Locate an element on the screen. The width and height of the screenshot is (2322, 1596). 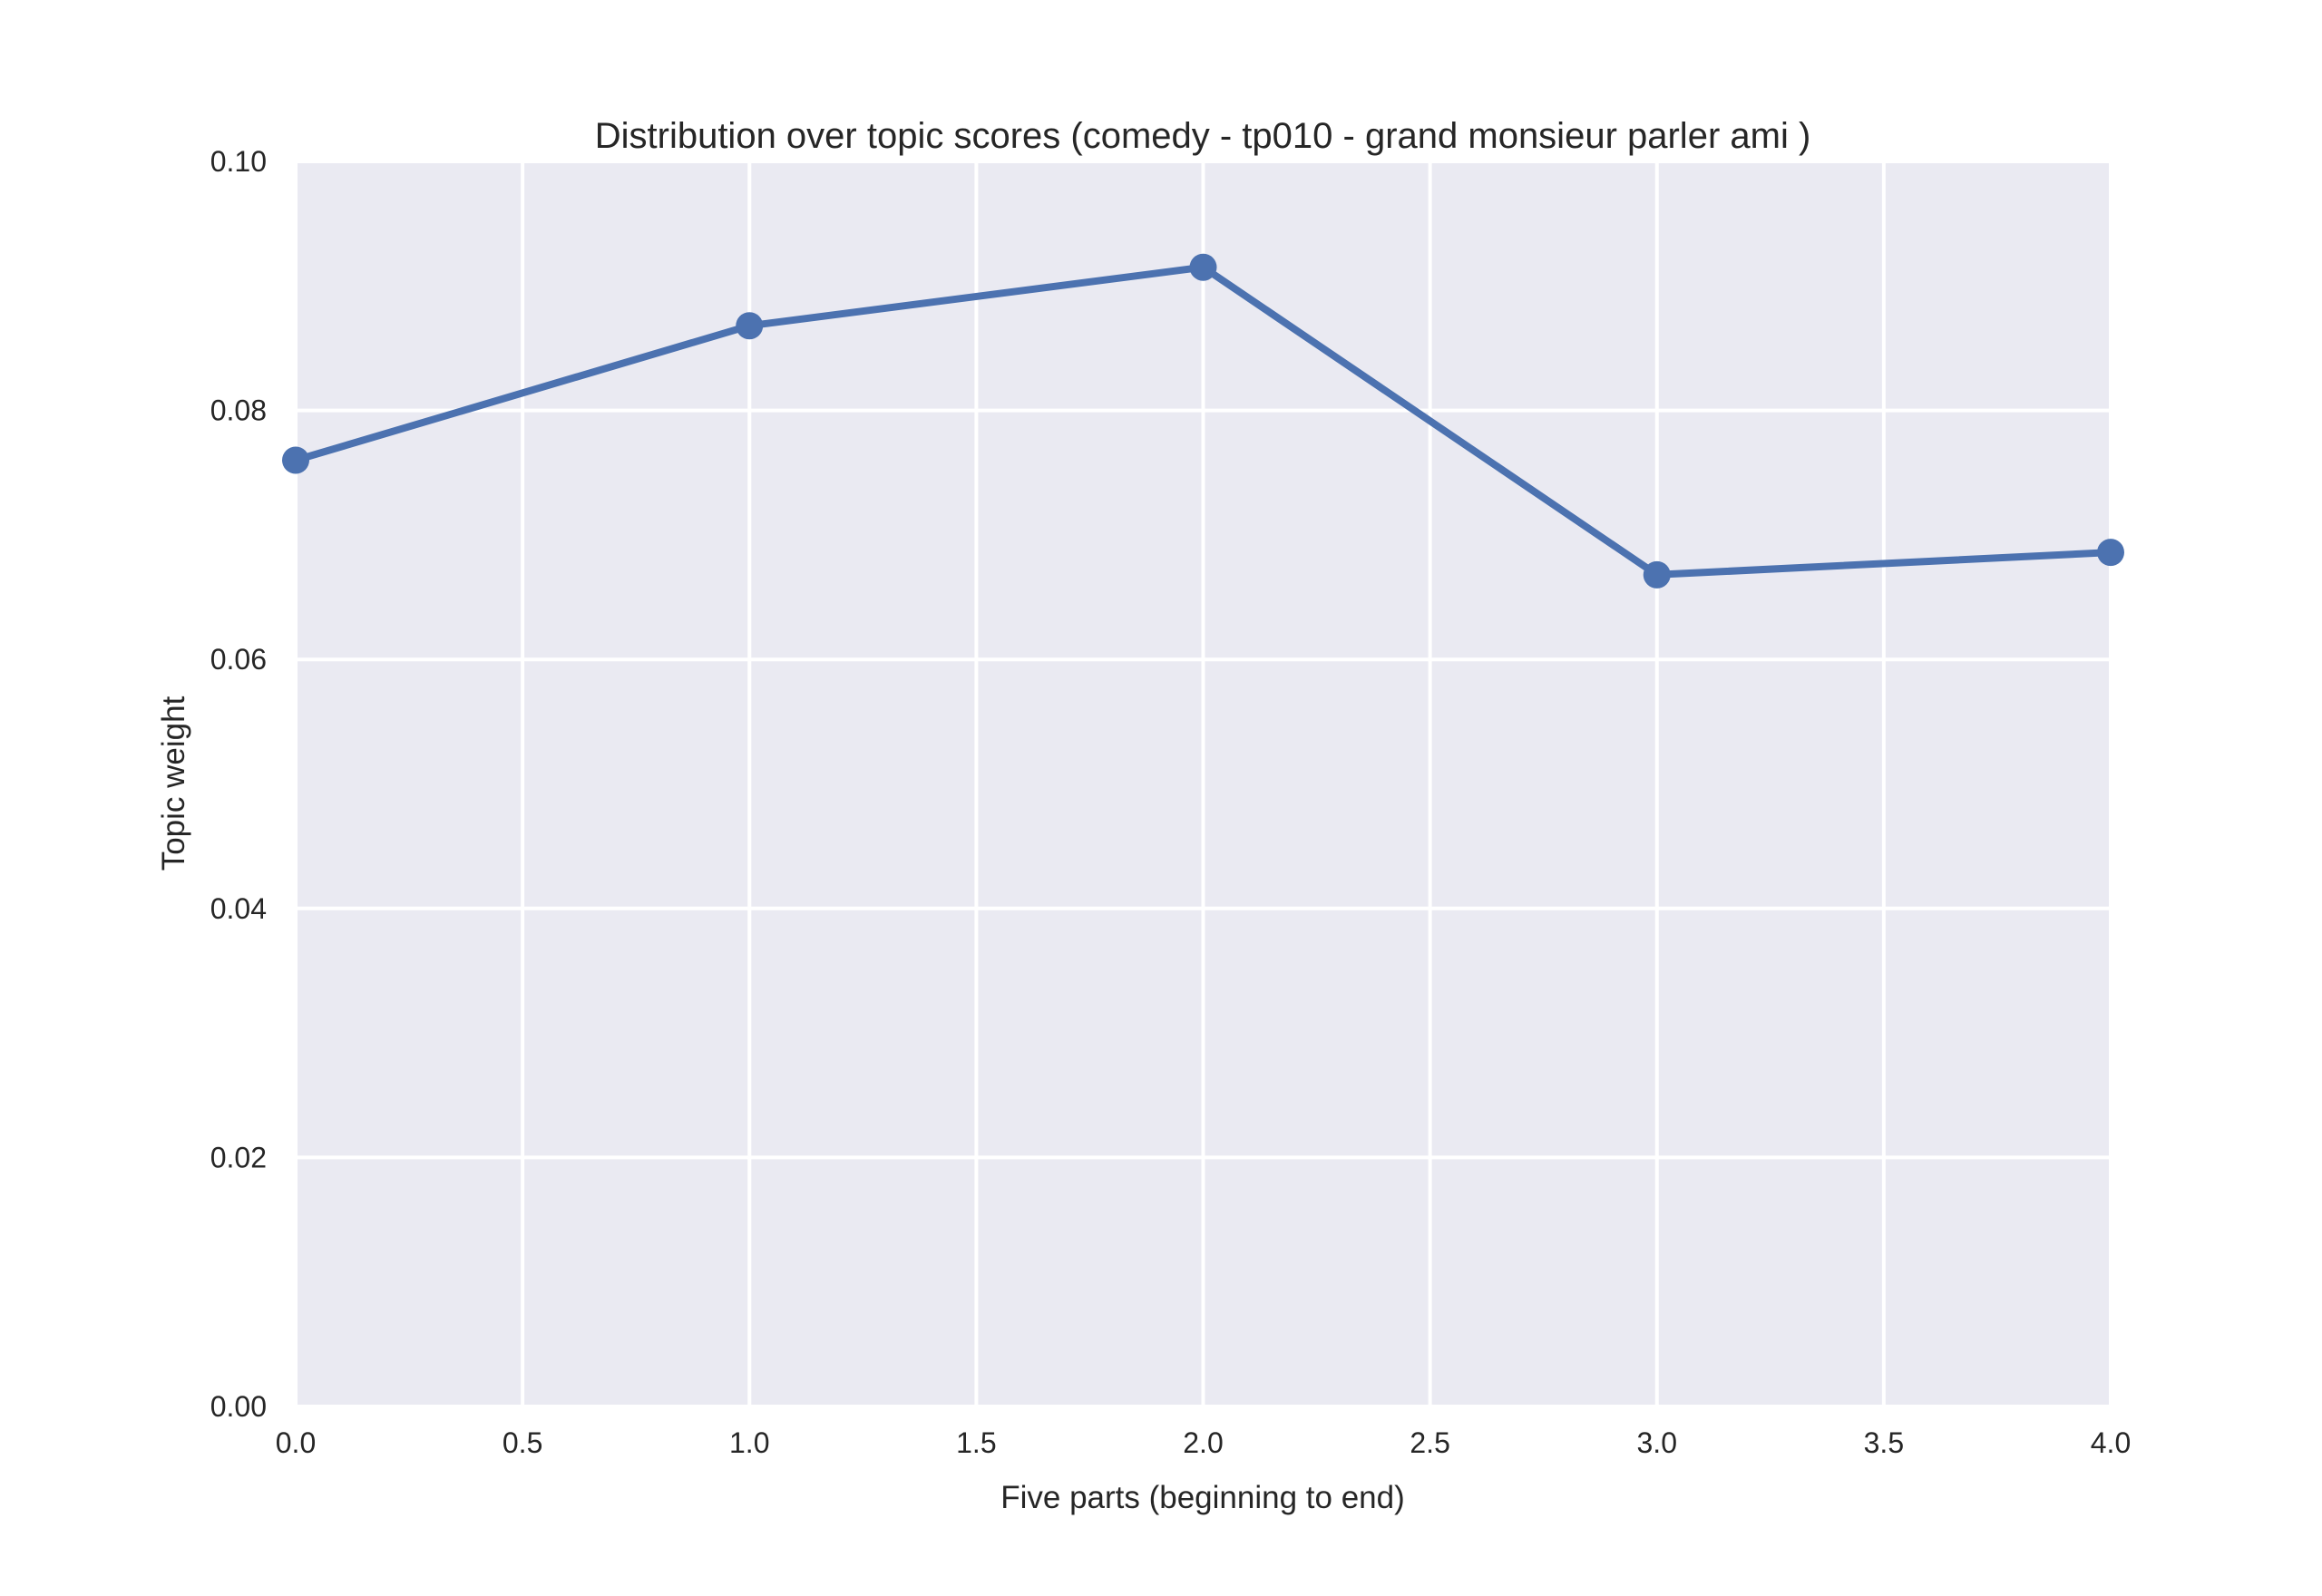
x-tick-label: 2.0 is located at coordinates (1203, 1442).